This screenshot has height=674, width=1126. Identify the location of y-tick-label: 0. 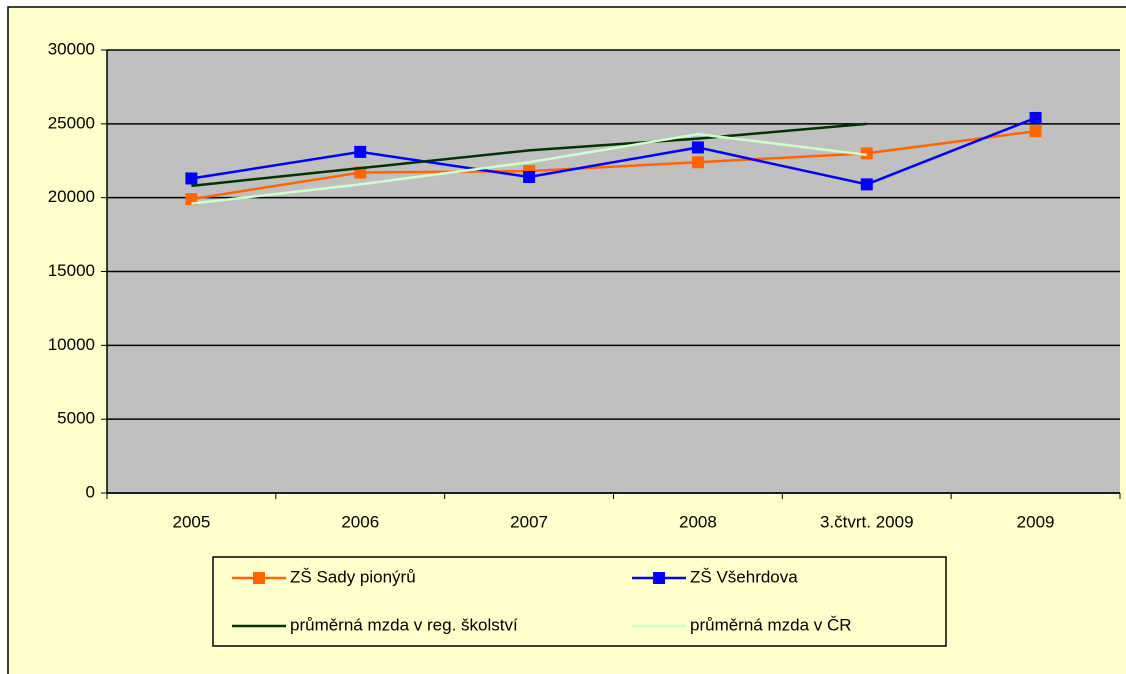
(90, 491).